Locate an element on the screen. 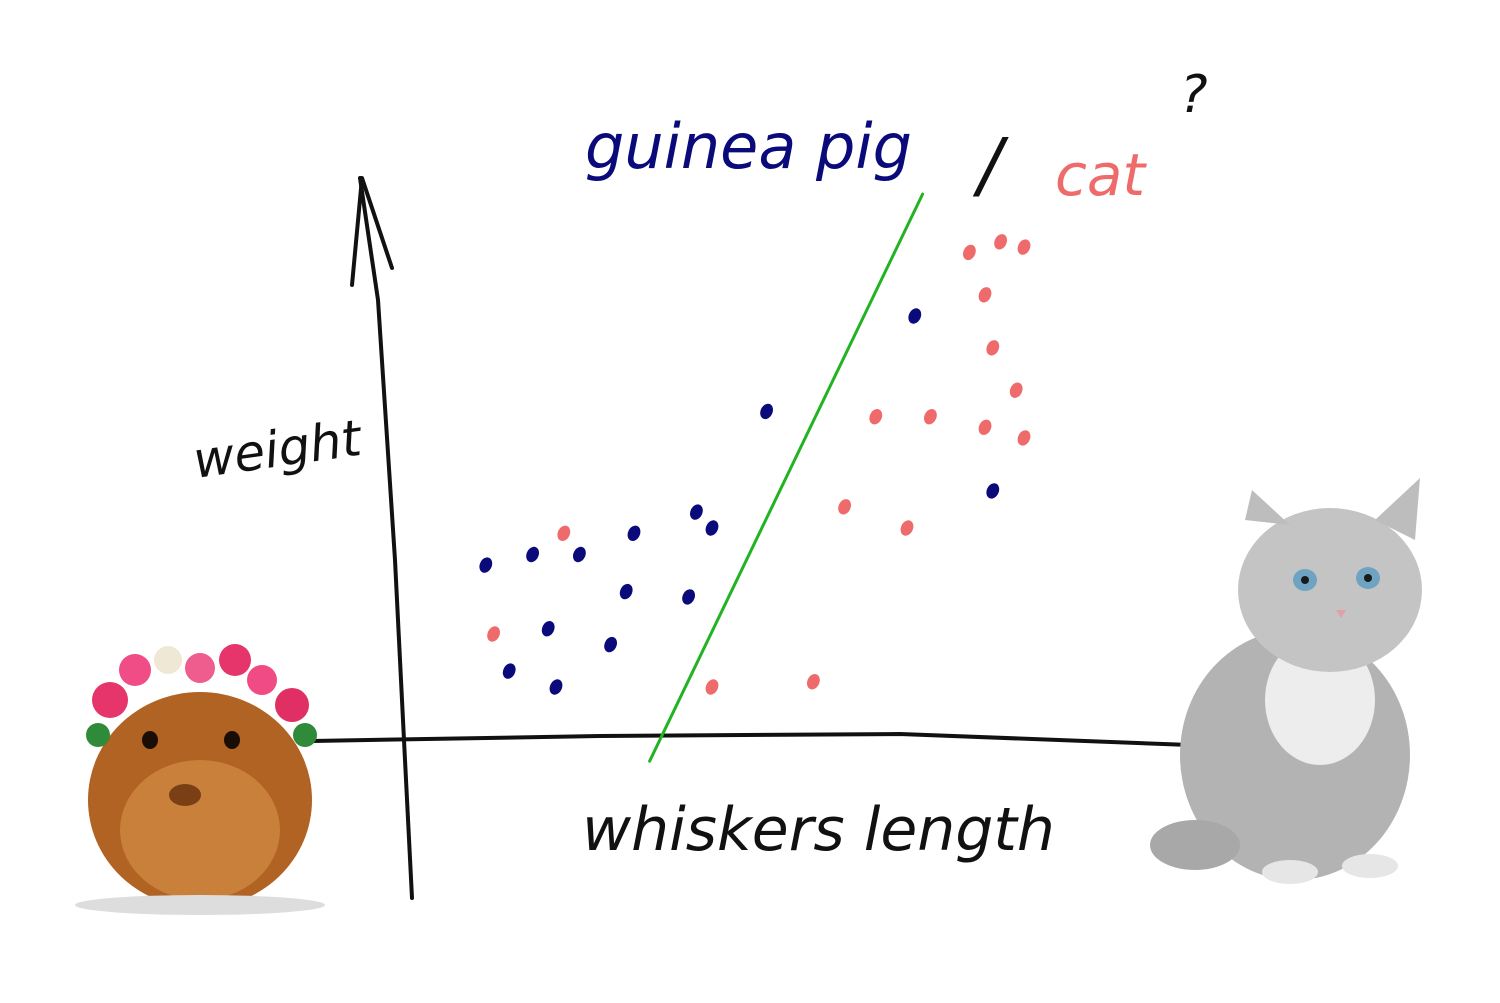  y-axis-label: weight is located at coordinates (278, 449).